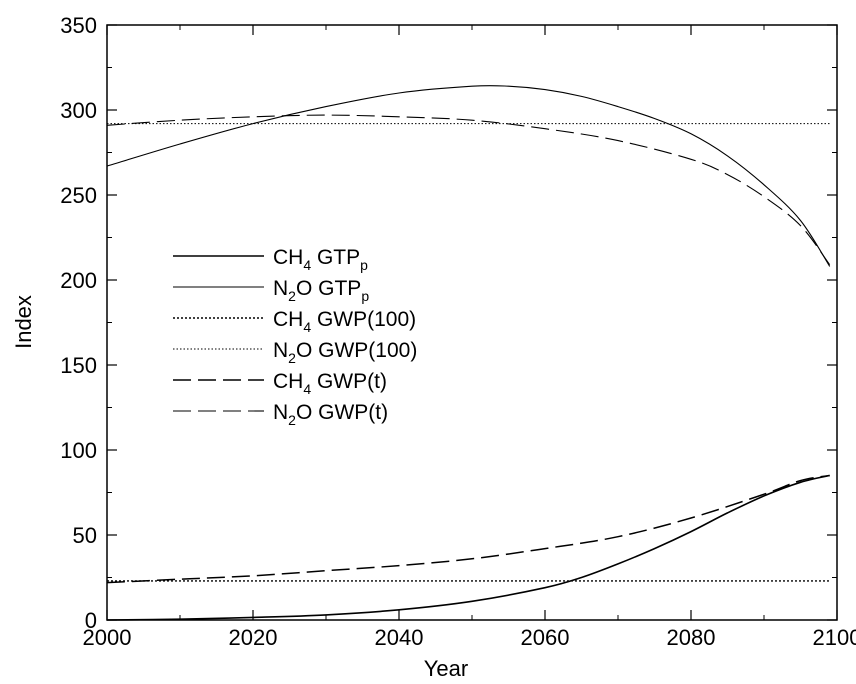  Describe the element at coordinates (85, 535) in the screenshot. I see `y-tick-label: 50` at that location.